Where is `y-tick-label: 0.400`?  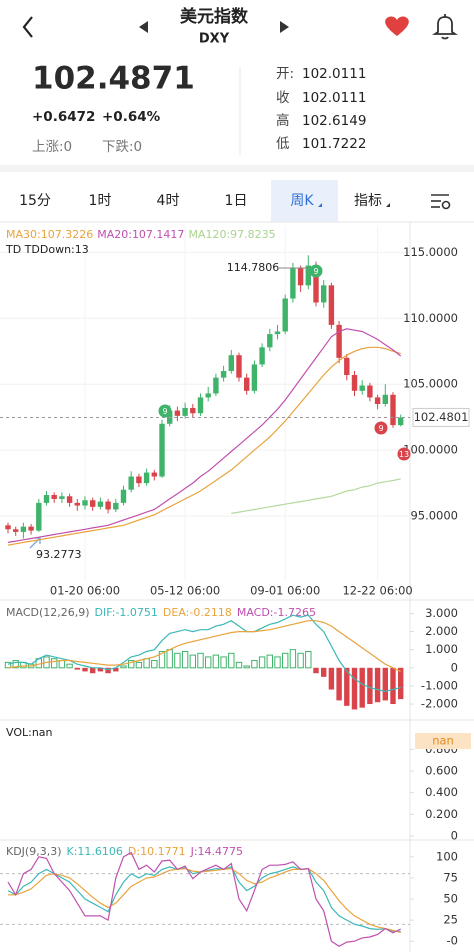 y-tick-label: 0.400 is located at coordinates (441, 792).